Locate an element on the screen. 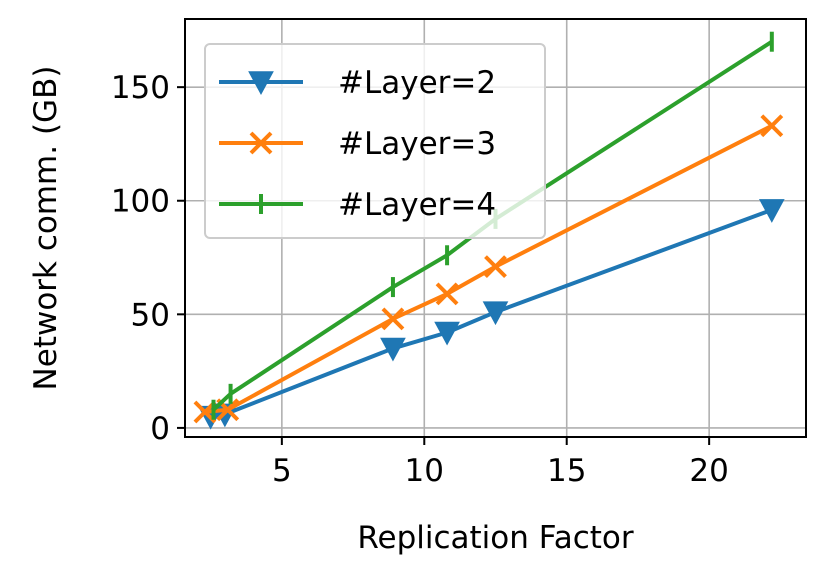  y-tick-label: 50 is located at coordinates (150, 315).